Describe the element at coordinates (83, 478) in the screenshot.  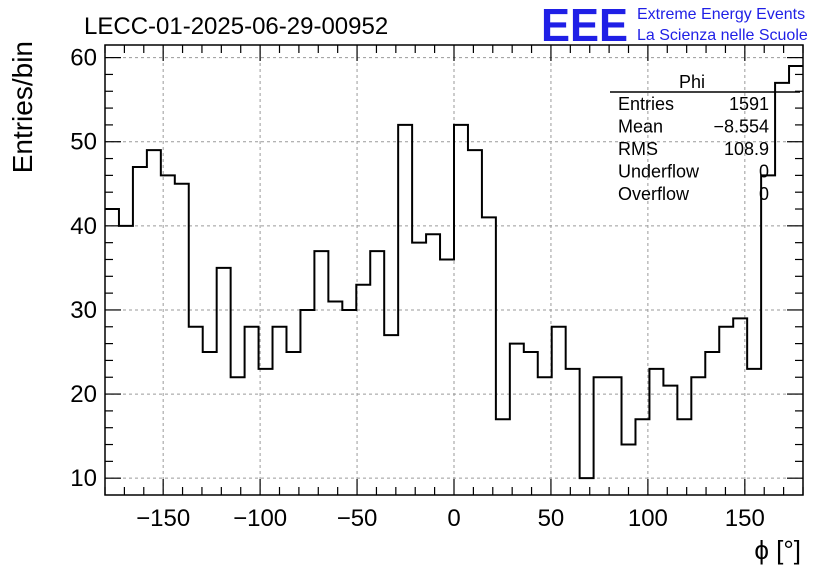
I see `y-tick-label: 10` at that location.